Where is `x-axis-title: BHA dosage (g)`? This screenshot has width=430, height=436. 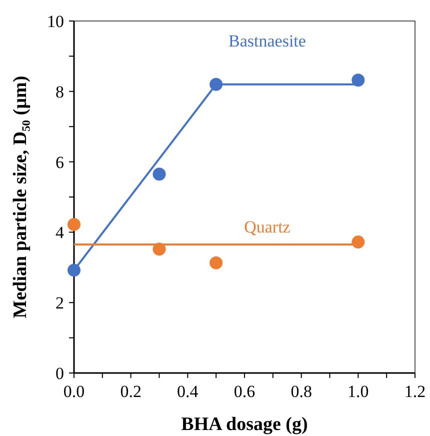 x-axis-title: BHA dosage (g) is located at coordinates (244, 424).